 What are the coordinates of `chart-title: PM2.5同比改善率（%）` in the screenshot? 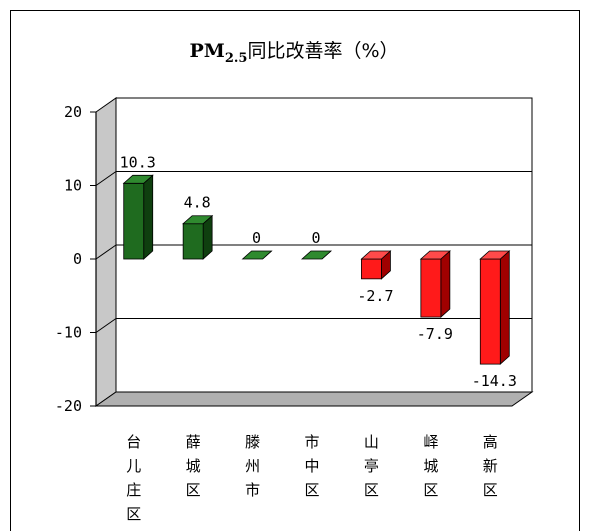 It's located at (293, 53).